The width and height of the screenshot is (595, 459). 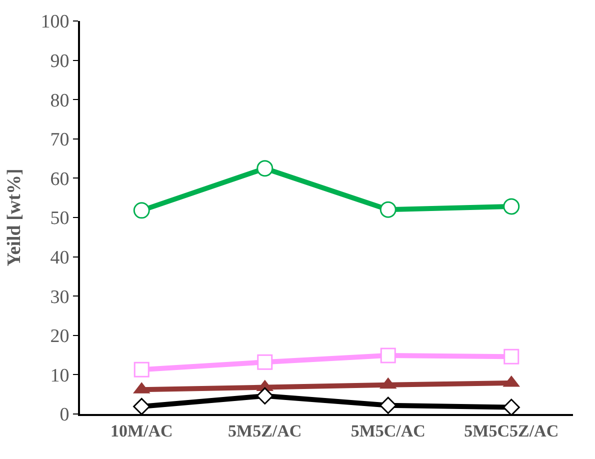 I want to click on y-tick-label: 100, so click(x=55, y=22).